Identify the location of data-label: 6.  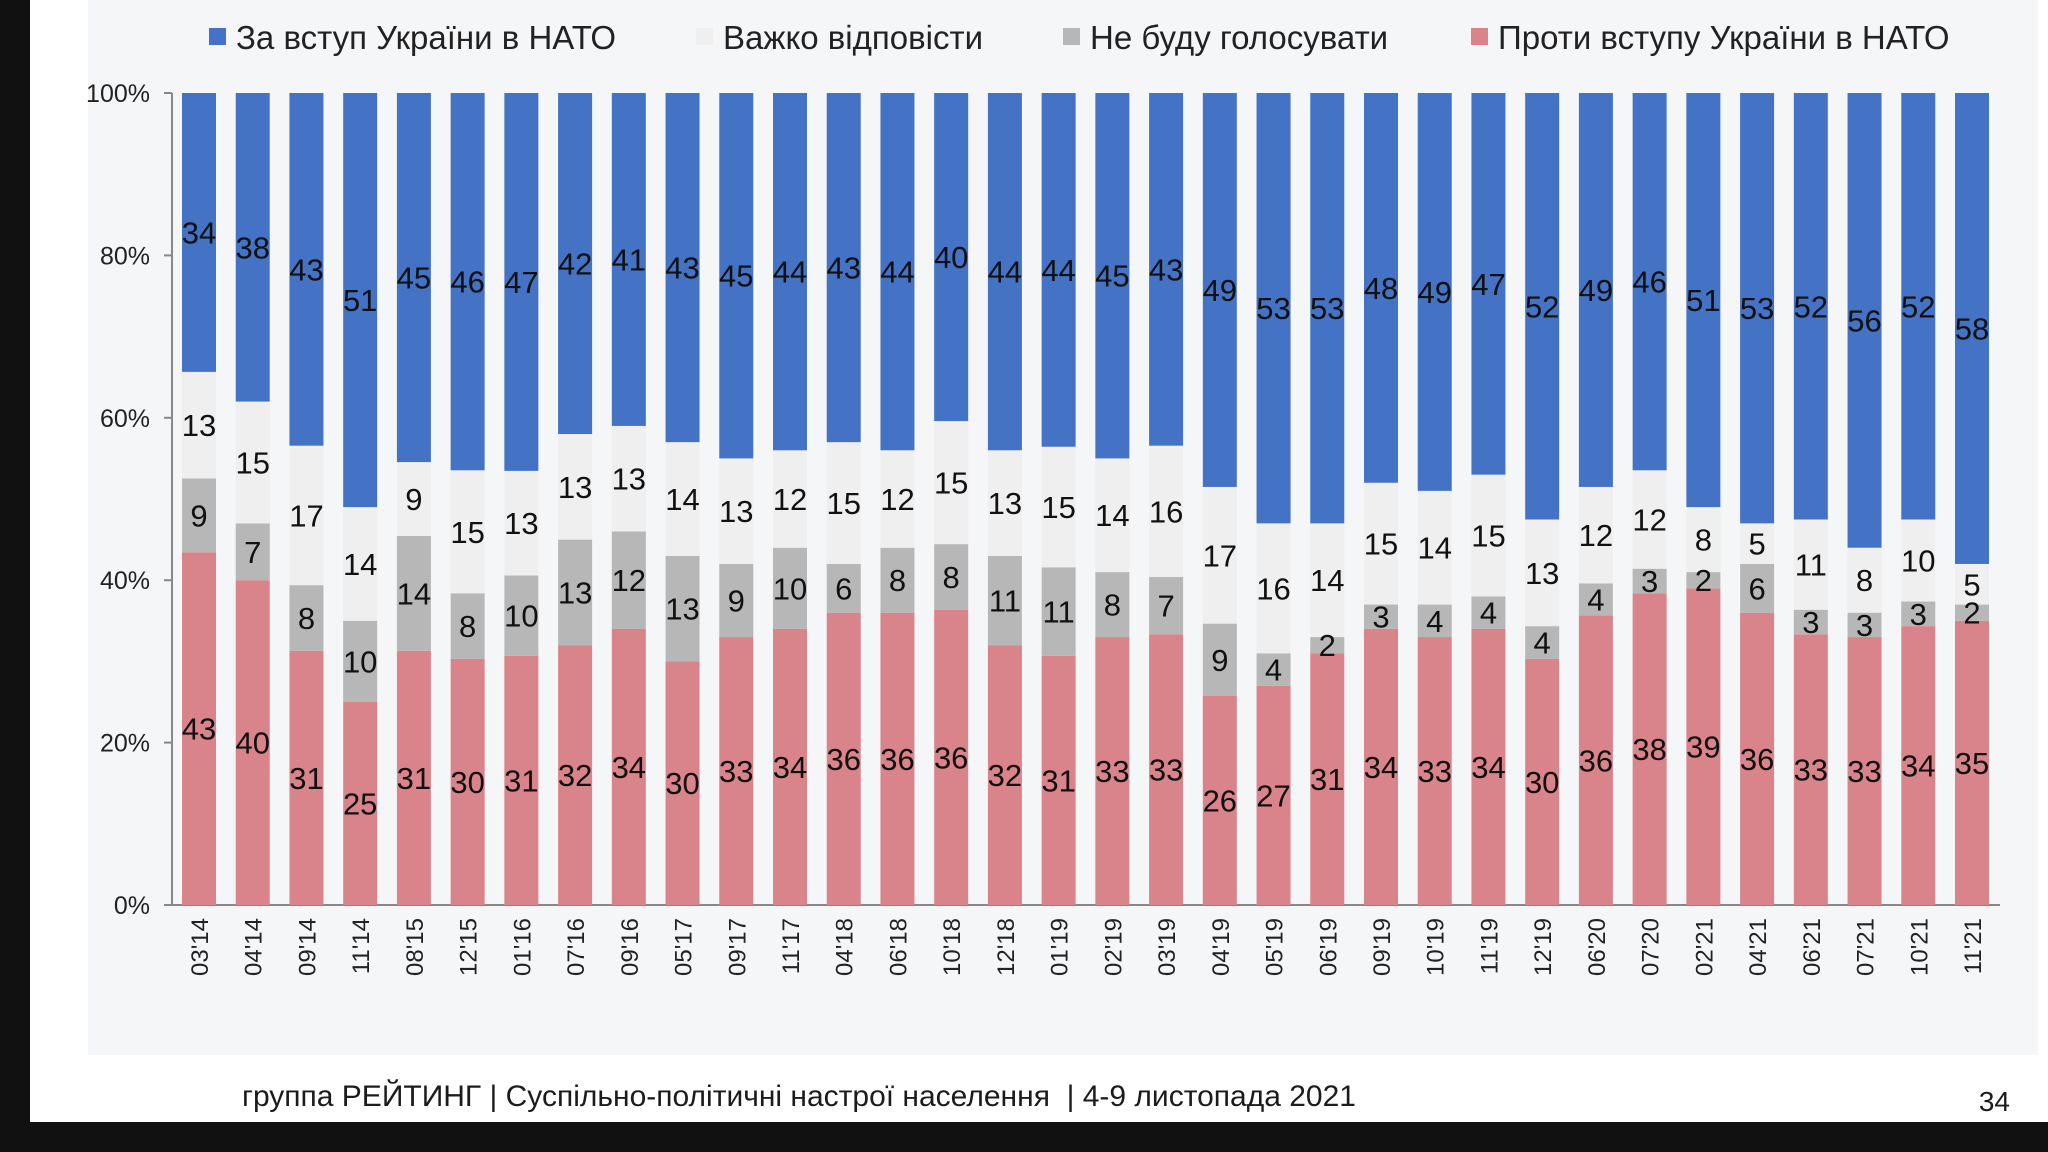
(843, 588).